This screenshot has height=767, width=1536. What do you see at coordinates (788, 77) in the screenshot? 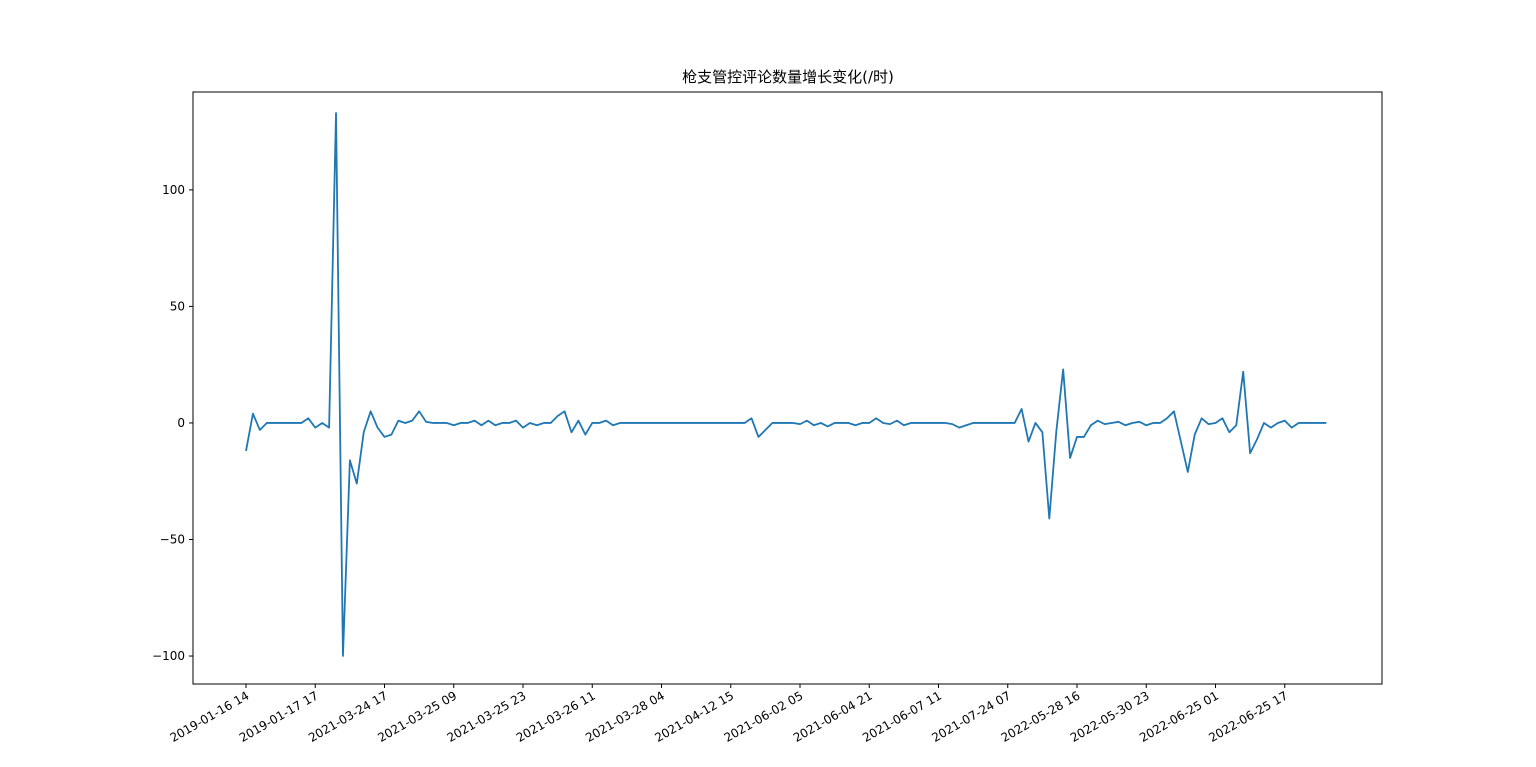
I see `chart-title: 枪支管控评论数量增长变化(/时)` at bounding box center [788, 77].